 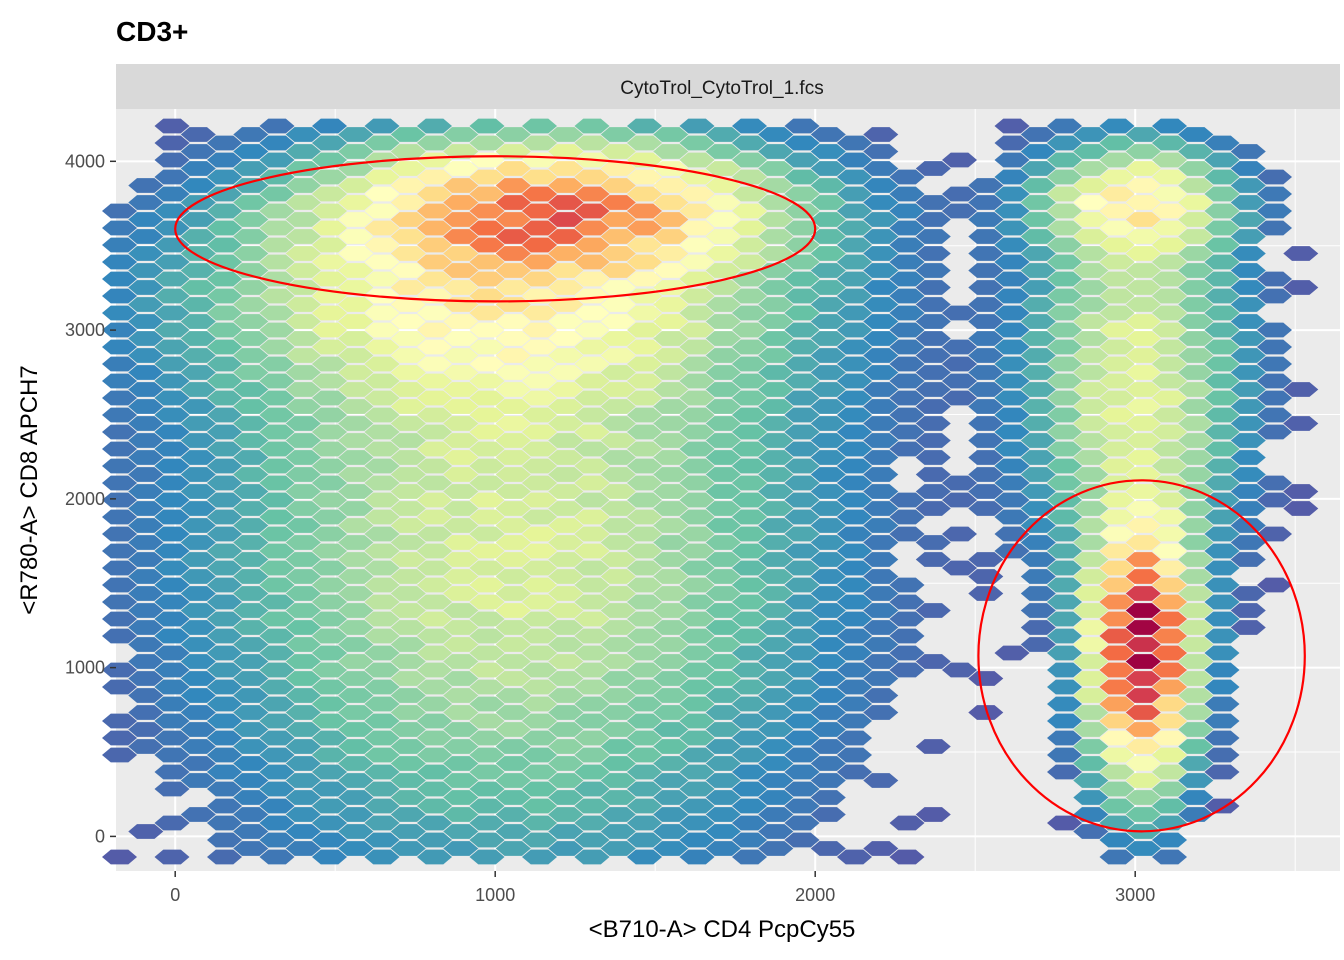 I want to click on x-tick-label: 2000, so click(x=815, y=895).